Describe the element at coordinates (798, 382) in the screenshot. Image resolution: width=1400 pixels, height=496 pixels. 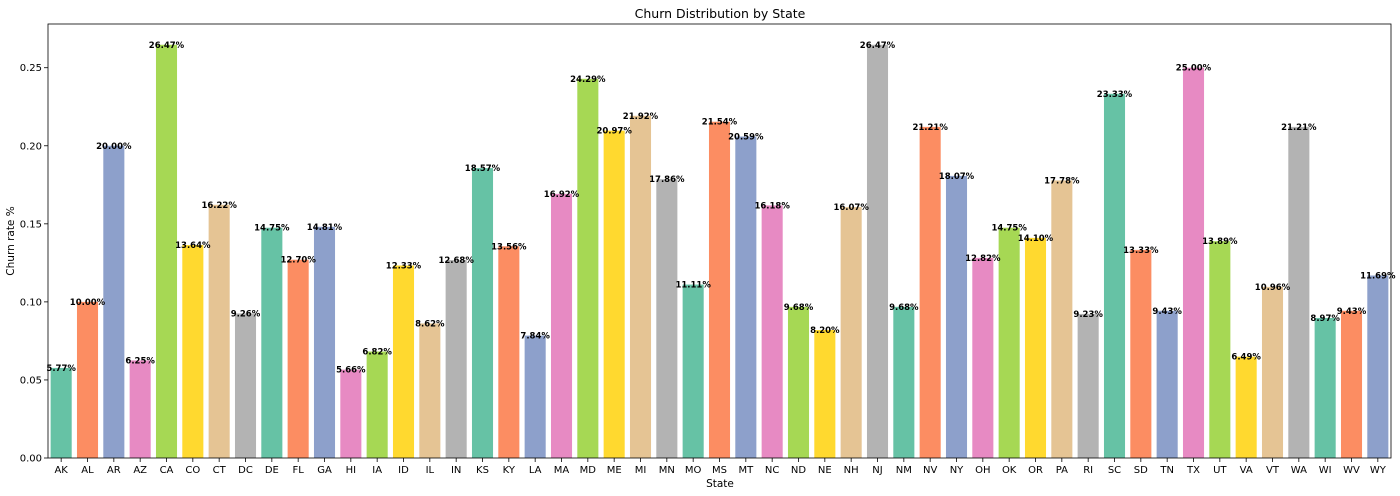
I see `bar-nd` at that location.